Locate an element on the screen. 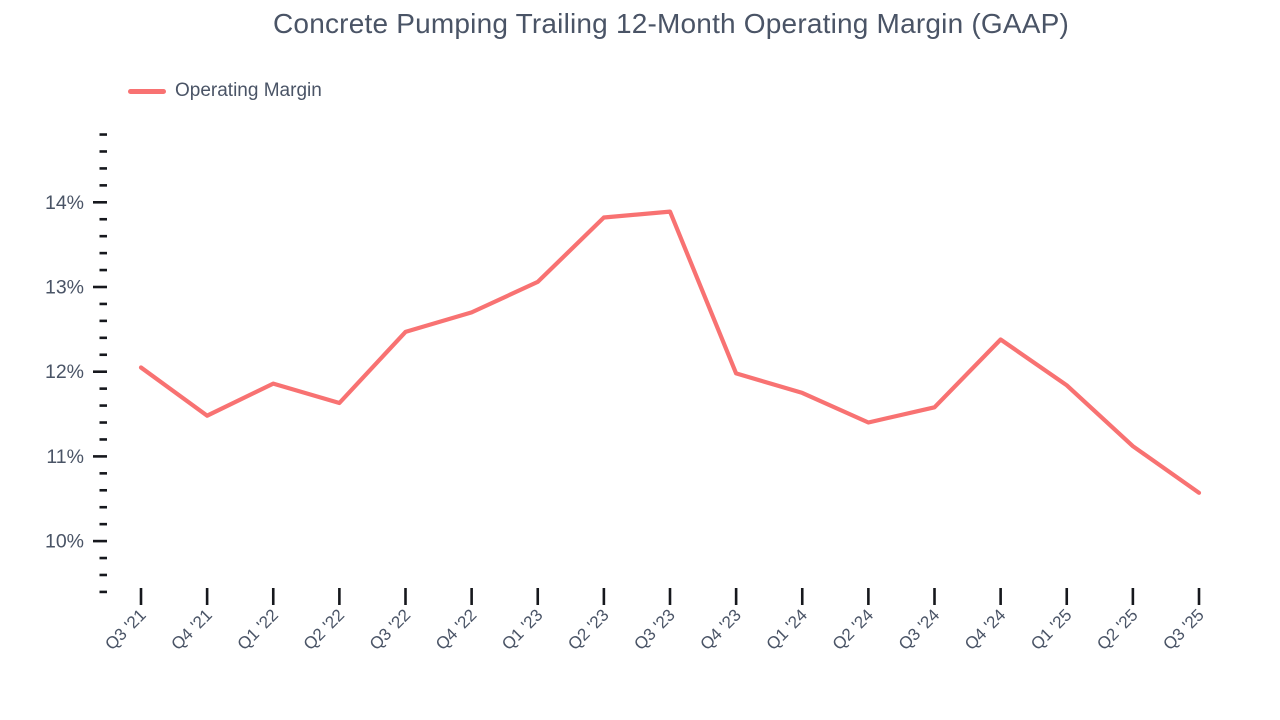  x-axis-label: Q3 '23 is located at coordinates (654, 629).